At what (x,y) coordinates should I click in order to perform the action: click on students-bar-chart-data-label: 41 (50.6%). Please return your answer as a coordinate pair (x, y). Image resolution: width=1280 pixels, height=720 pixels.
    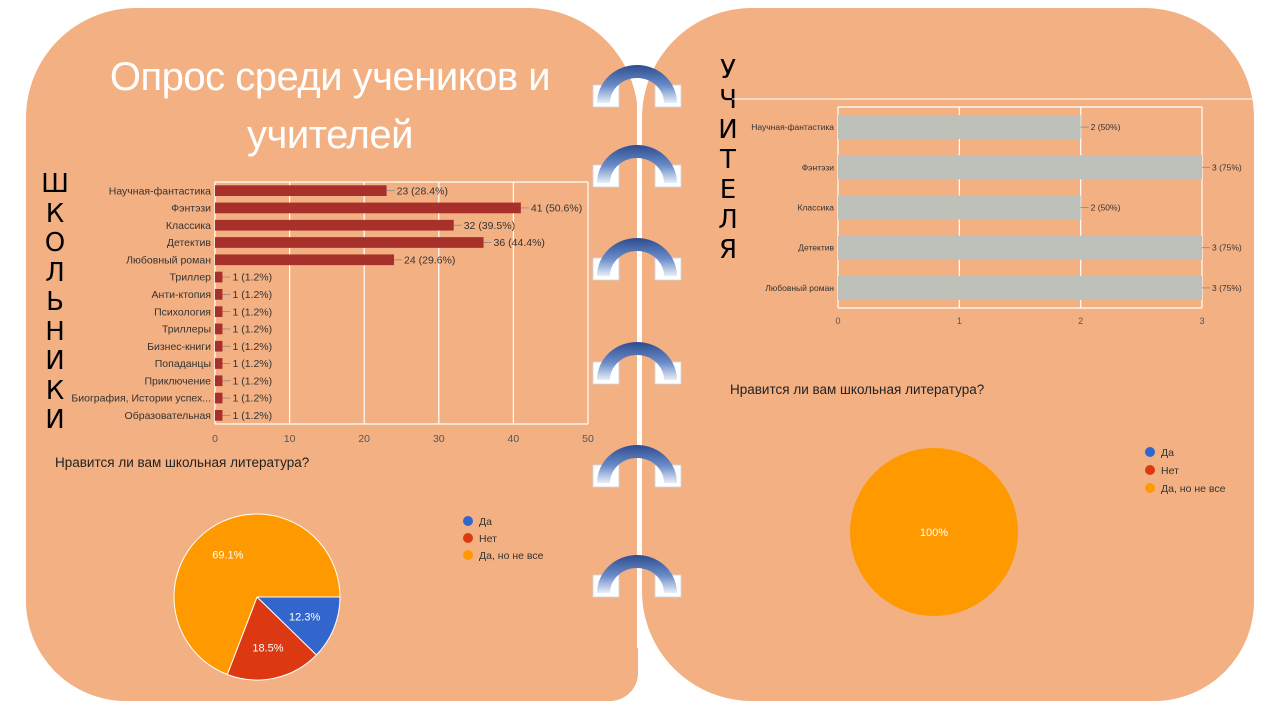
    Looking at the image, I should click on (556, 209).